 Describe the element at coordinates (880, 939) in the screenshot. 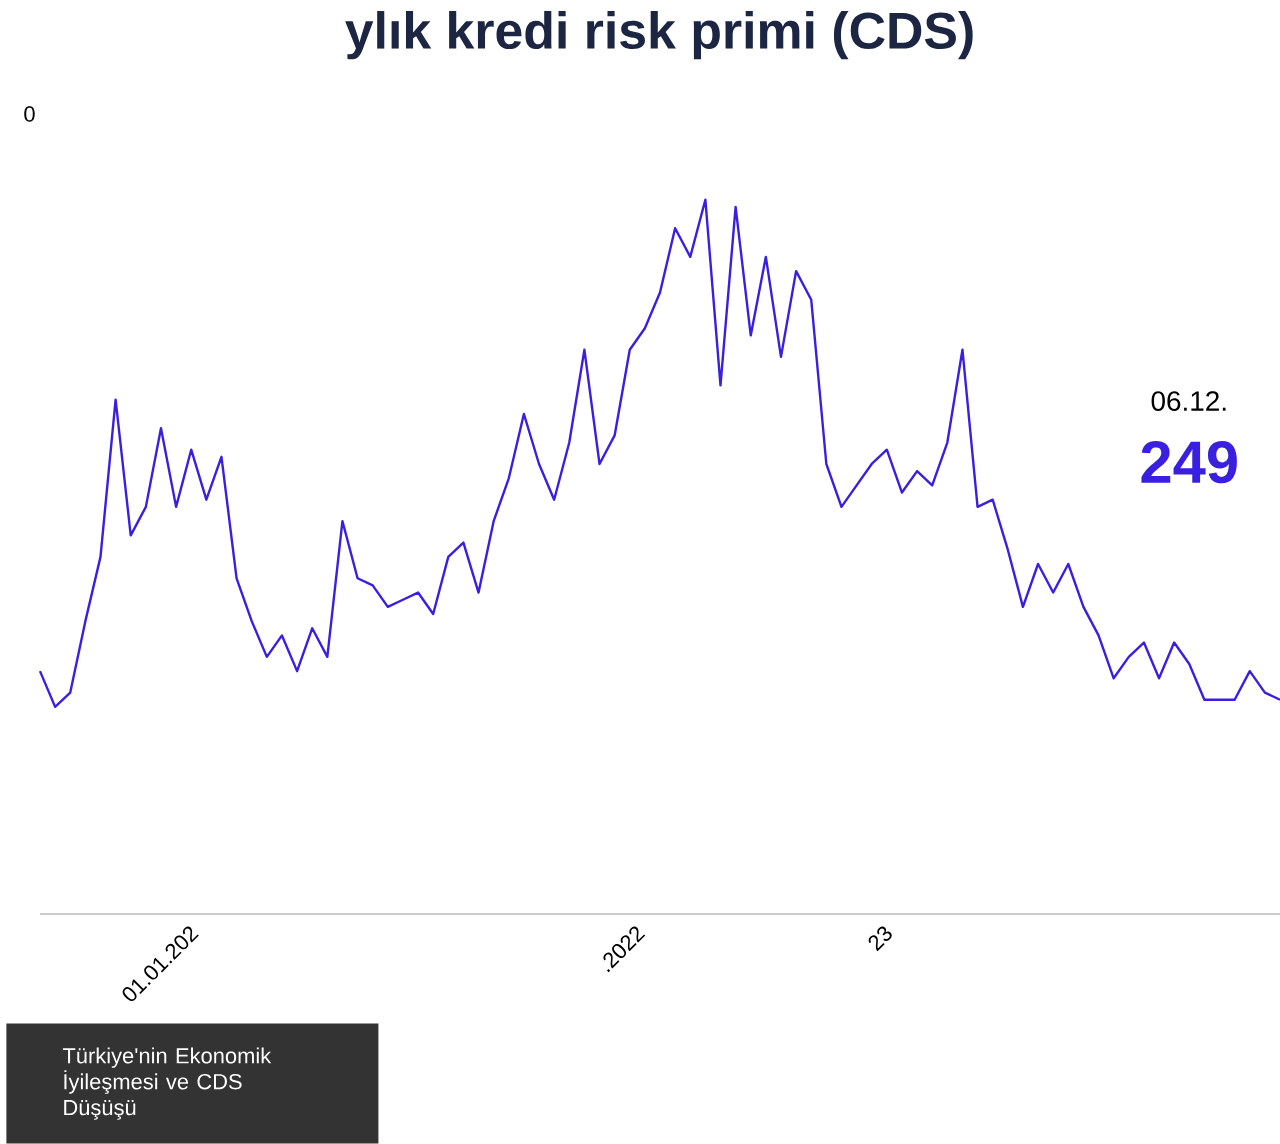

I see `text: 23` at that location.